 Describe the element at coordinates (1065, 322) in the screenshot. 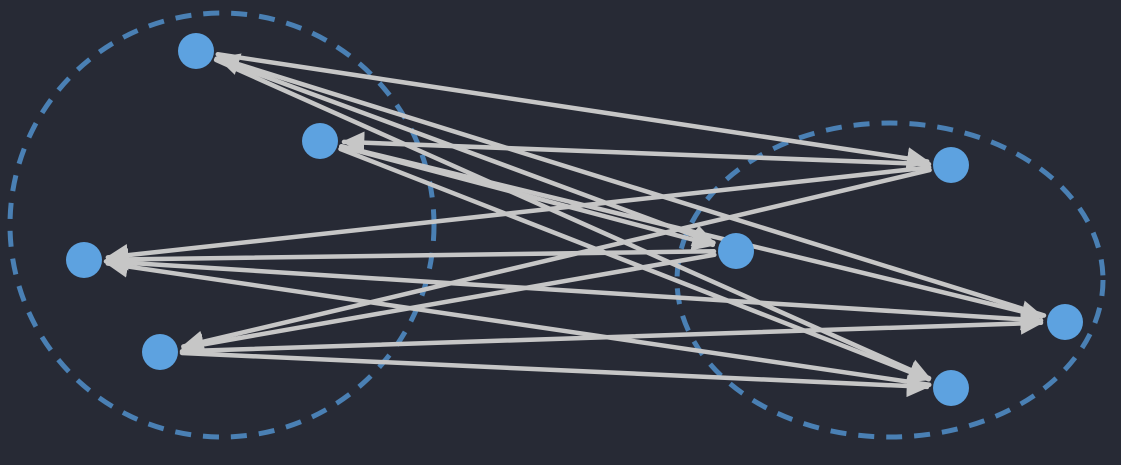

I see `node-R3` at that location.